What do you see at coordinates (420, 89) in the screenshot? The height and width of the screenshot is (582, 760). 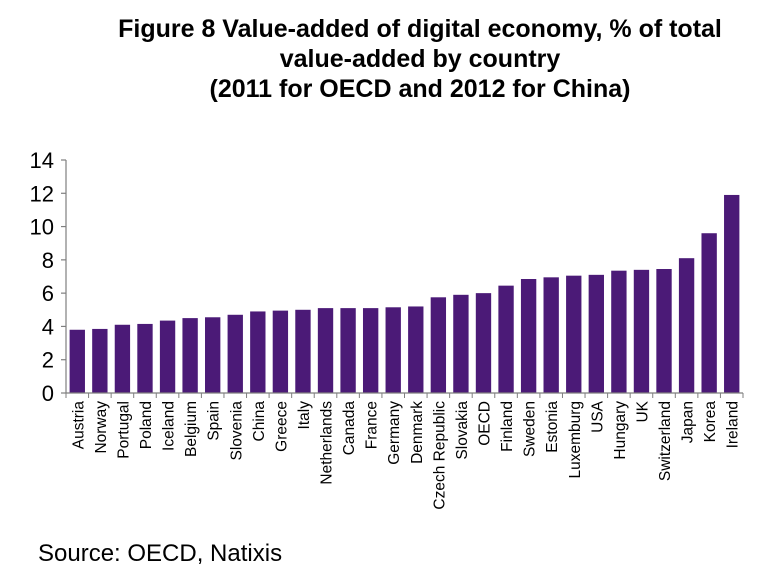 I see `title-line-3: (2011 for OECD and 2012 for China)` at bounding box center [420, 89].